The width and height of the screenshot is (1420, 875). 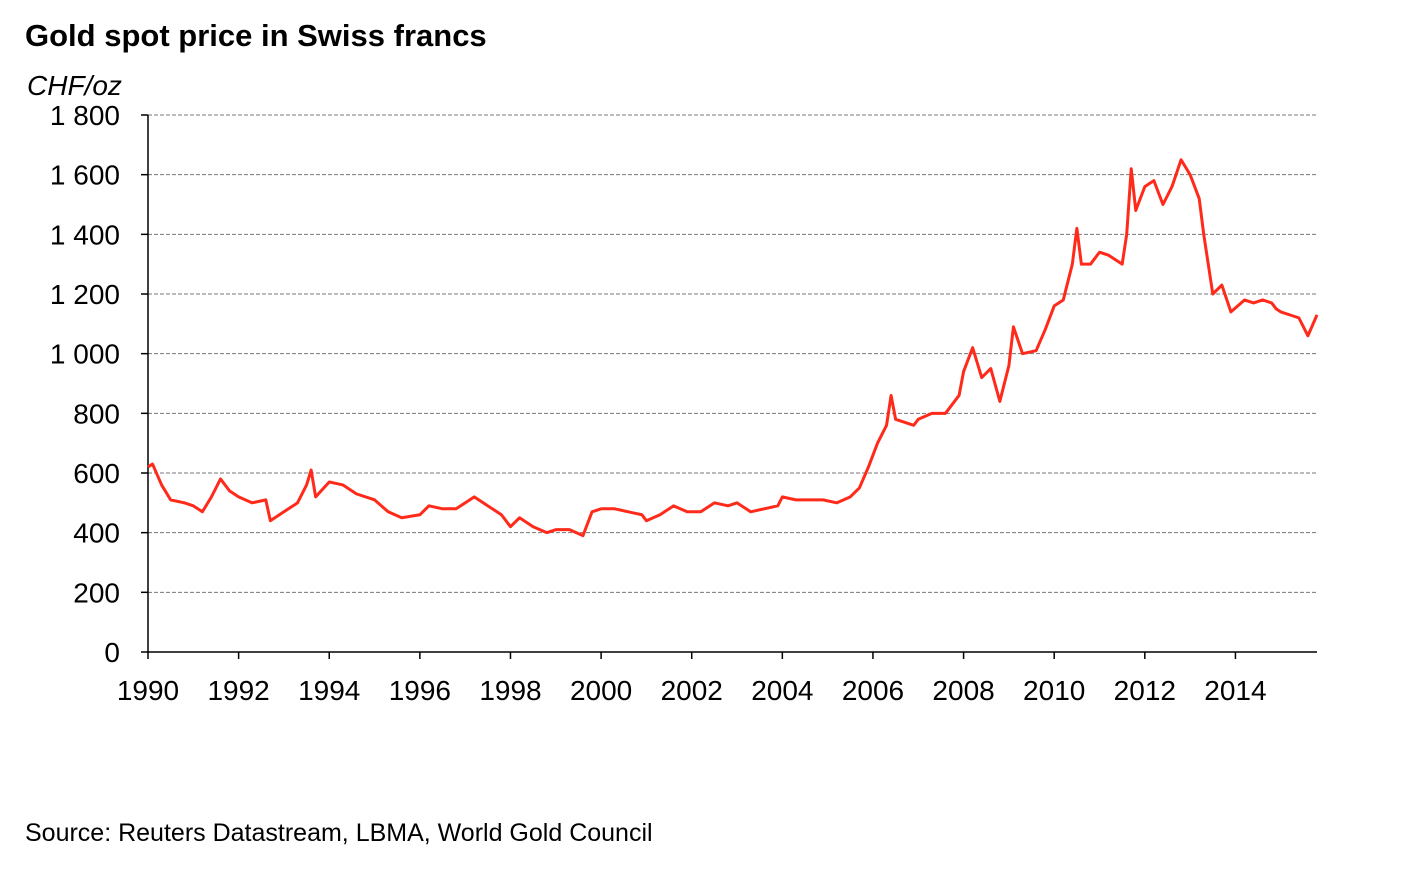 I want to click on x-tick-label: 2010, so click(x=1054, y=690).